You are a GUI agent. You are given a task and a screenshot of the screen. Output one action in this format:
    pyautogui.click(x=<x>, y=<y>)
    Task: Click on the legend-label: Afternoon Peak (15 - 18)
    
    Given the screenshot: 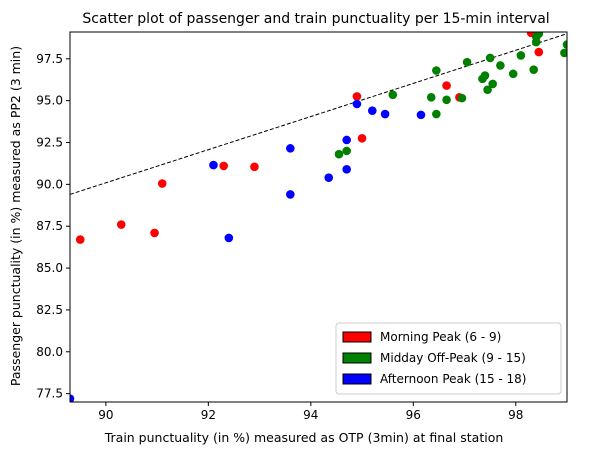 What is the action you would take?
    pyautogui.click(x=453, y=379)
    